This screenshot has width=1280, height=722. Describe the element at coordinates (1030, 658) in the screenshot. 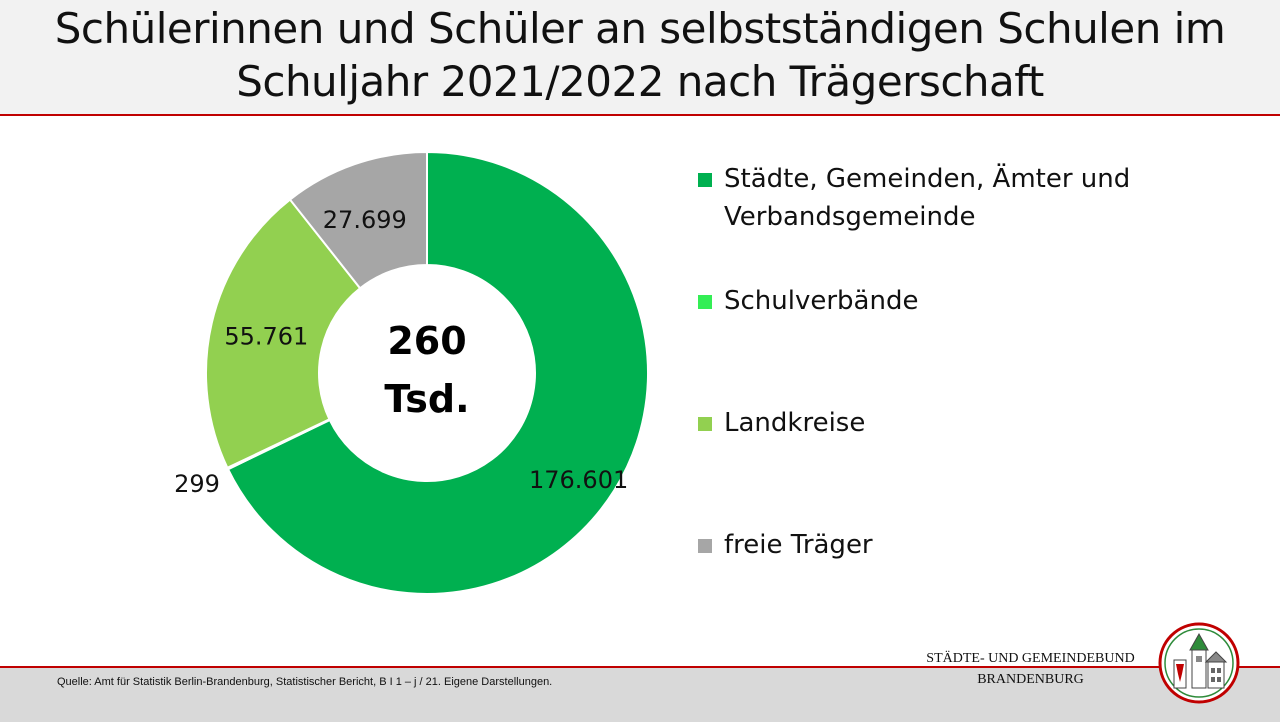

I see `organization-name-line-1: STÄDTE- UND GEMEINDEBUND` at that location.